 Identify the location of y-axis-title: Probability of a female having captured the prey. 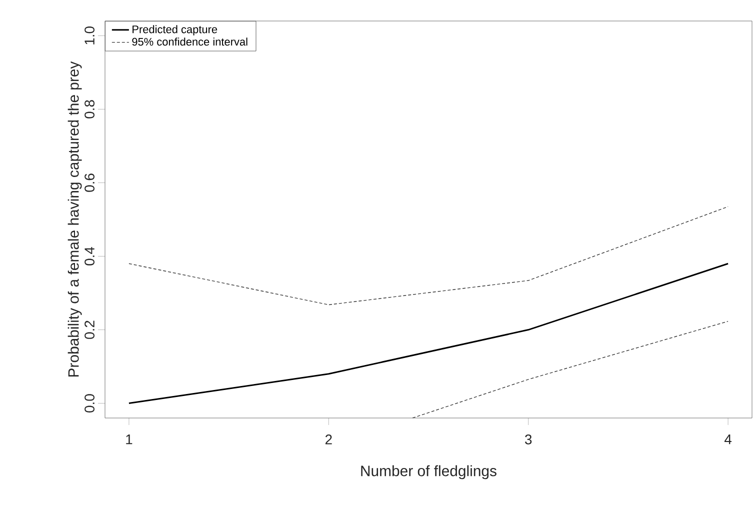
(75, 219).